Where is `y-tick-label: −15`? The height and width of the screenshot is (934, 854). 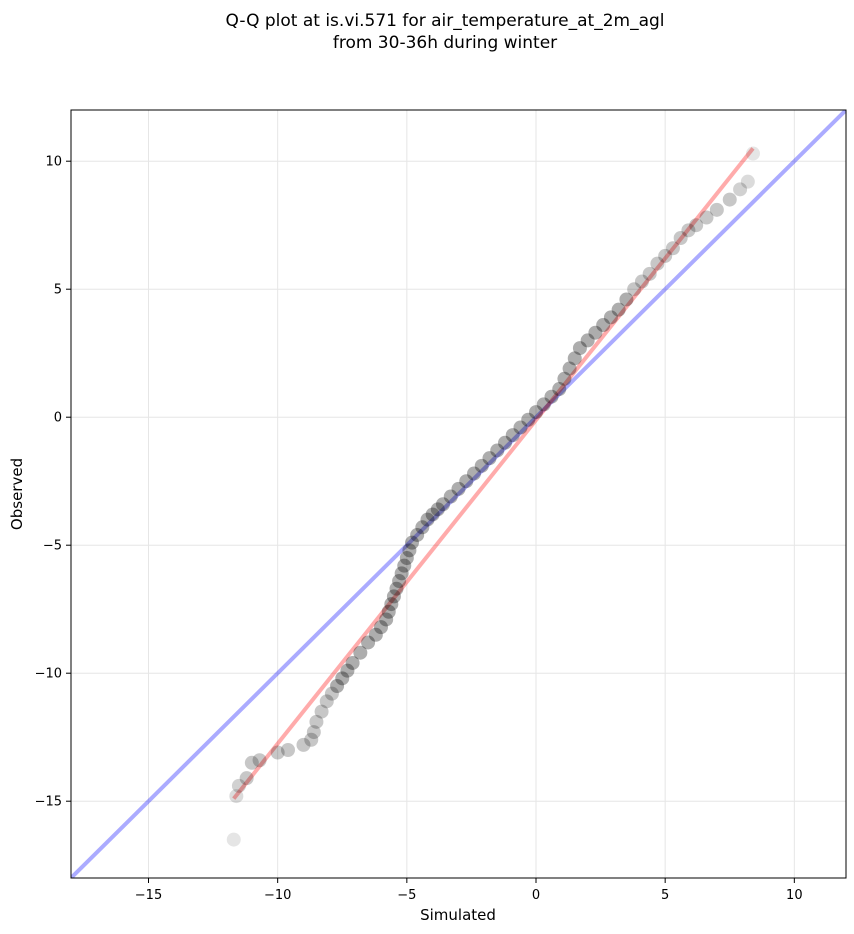
y-tick-label: −15 is located at coordinates (48, 802).